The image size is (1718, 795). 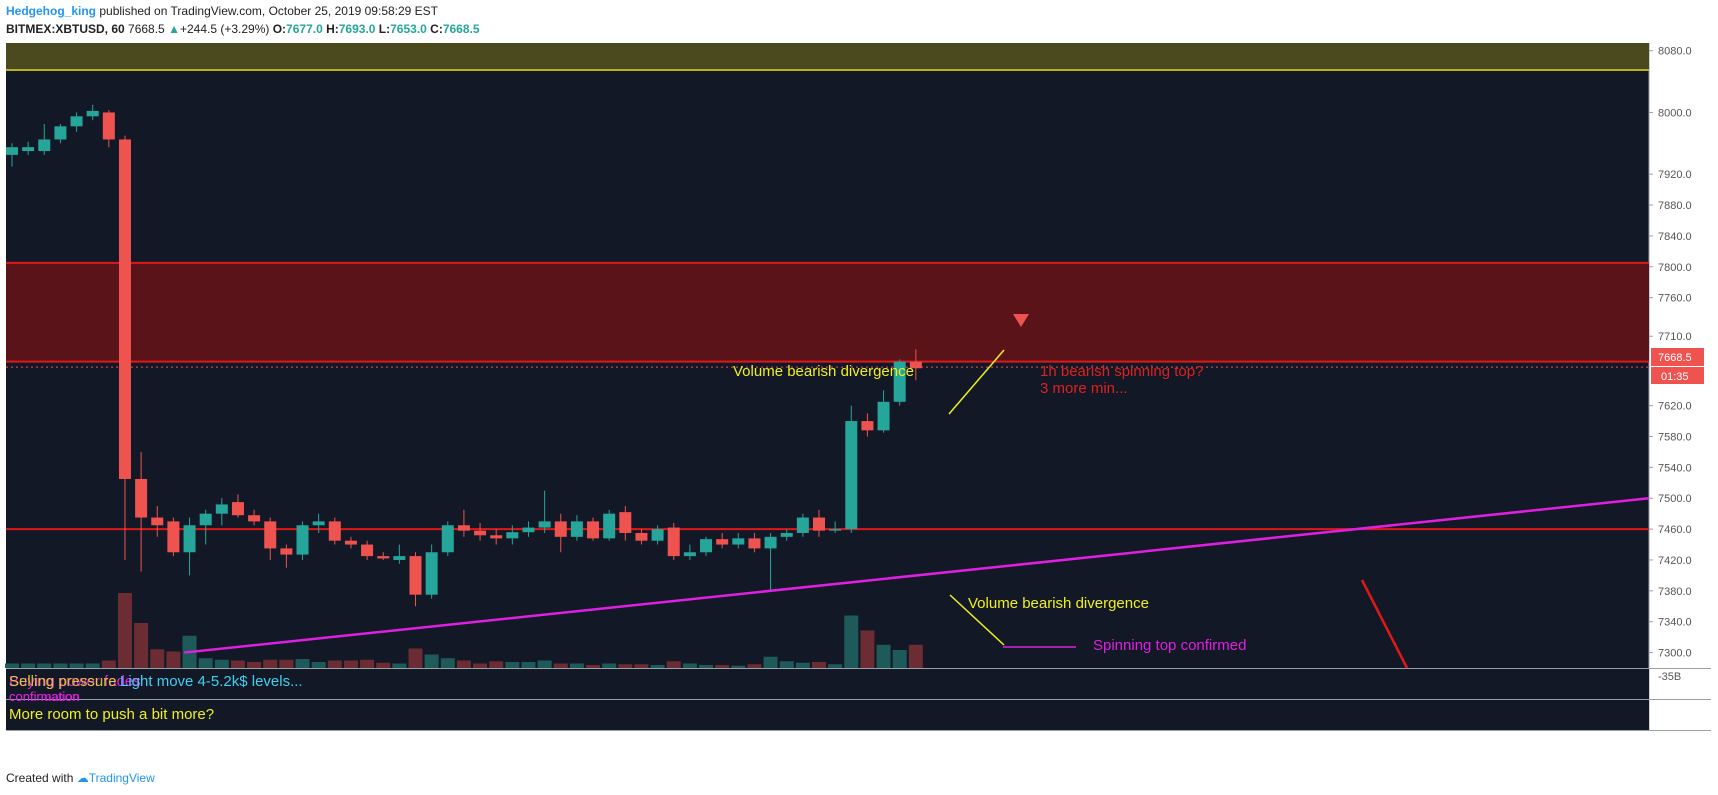 I want to click on time-axis, so click(x=827, y=744).